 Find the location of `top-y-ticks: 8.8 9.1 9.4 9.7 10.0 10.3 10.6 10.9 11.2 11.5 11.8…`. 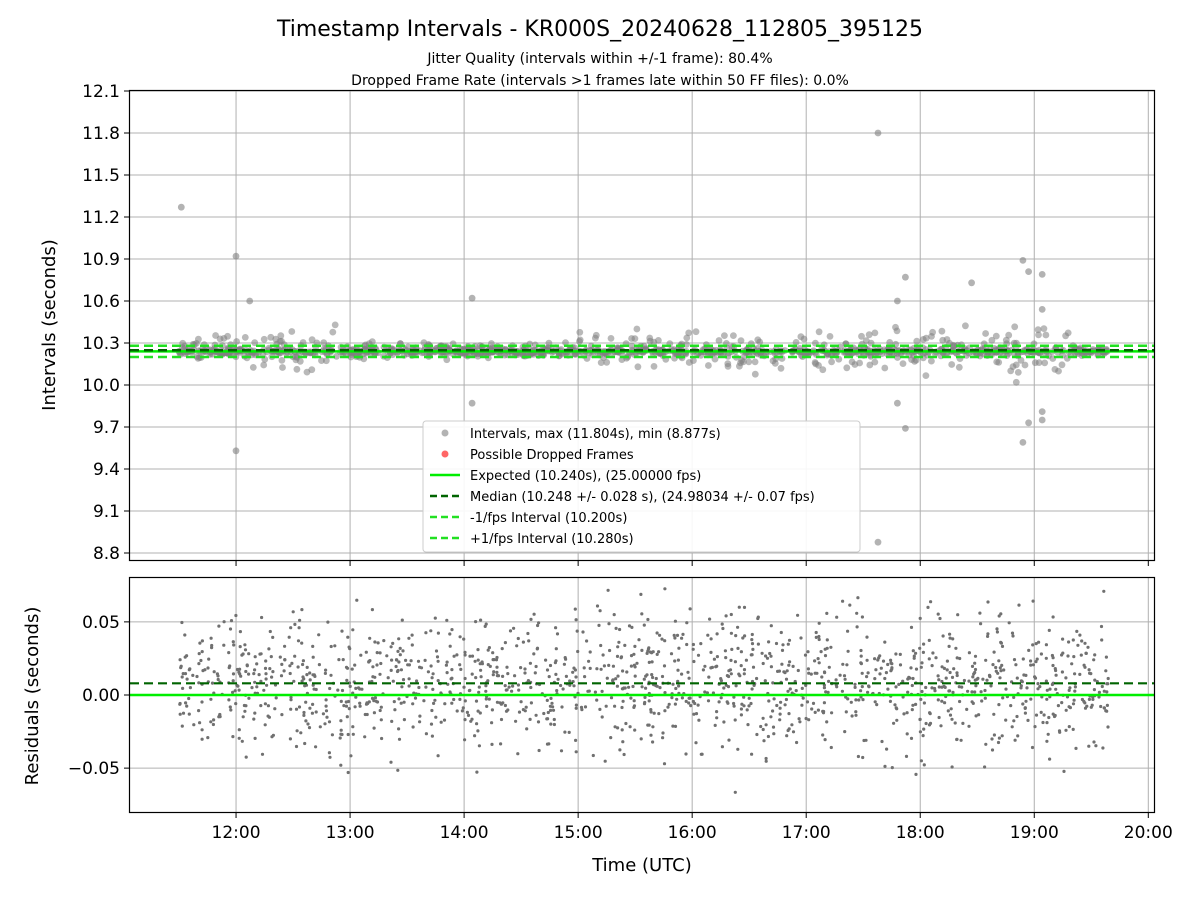

top-y-ticks: 8.8 9.1 9.4 9.7 10.0 10.3 10.6 10.9 11.2 11.5 11.8… is located at coordinates (106, 323).